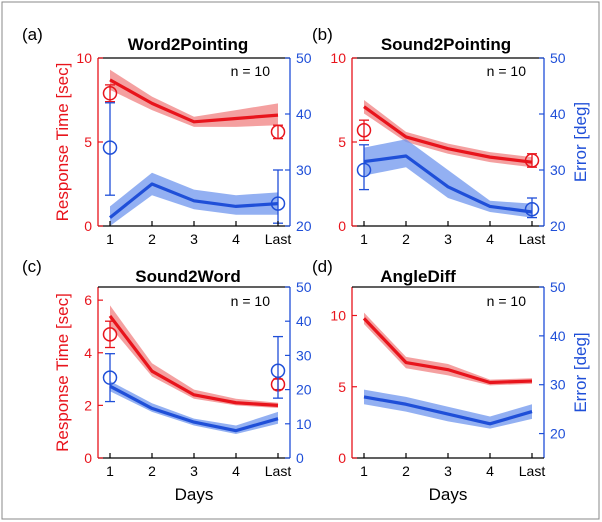  Describe the element at coordinates (32, 266) in the screenshot. I see `panel-letter: (c)` at that location.